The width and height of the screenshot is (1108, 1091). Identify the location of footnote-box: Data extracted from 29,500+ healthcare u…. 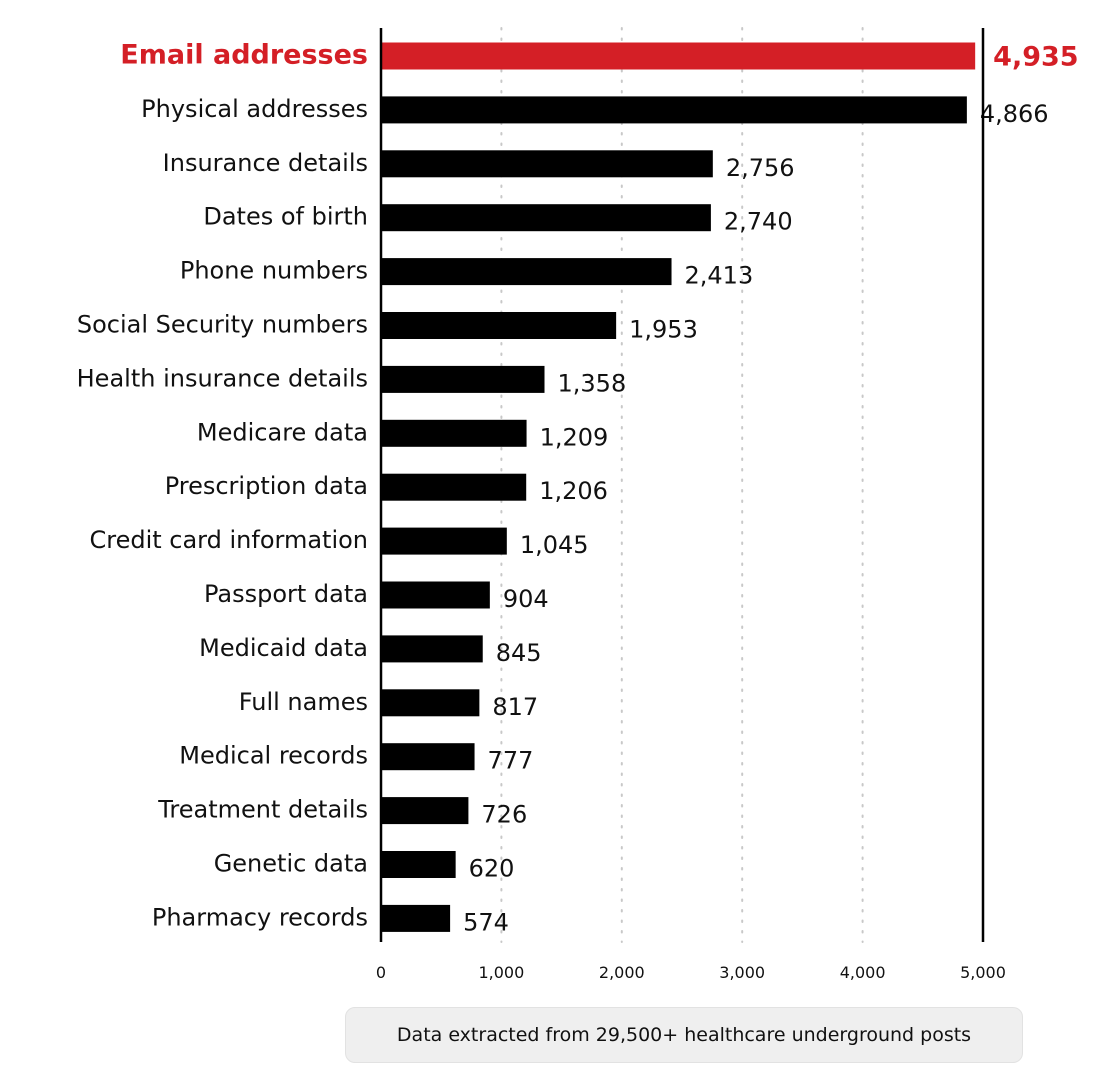
(684, 1035).